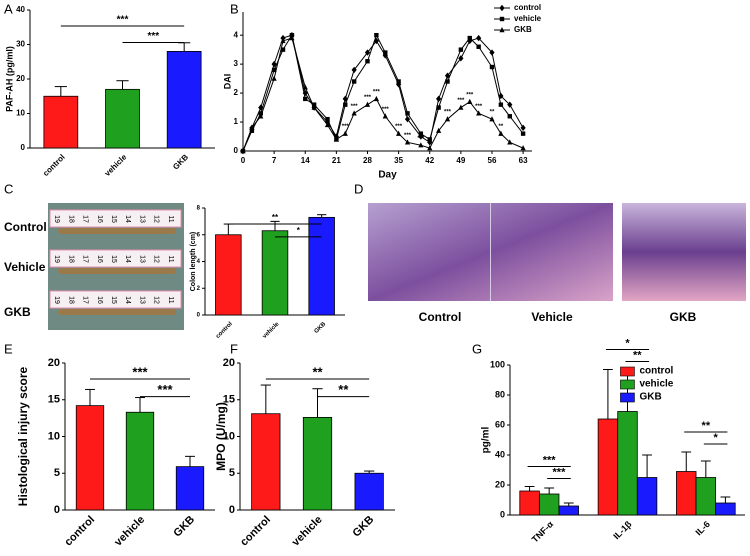 The width and height of the screenshot is (750, 556). I want to click on y-tick-label: 30, so click(20, 44).